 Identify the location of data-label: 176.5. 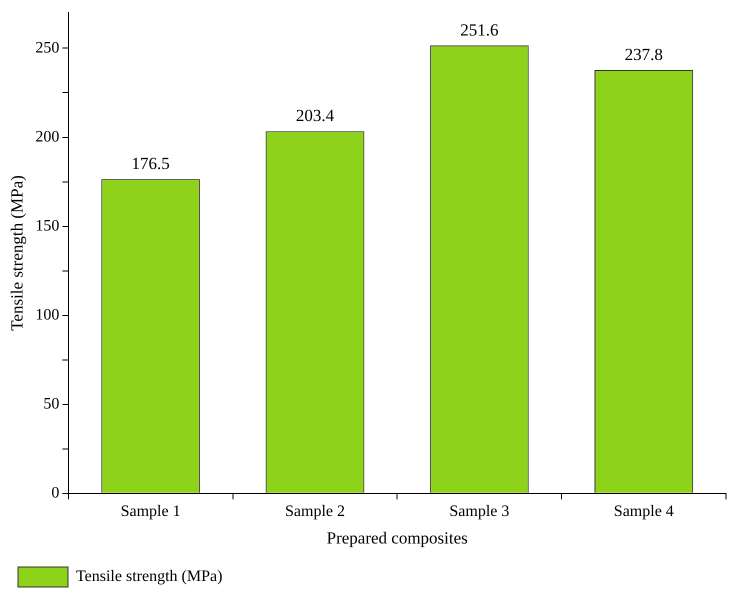
(150, 164).